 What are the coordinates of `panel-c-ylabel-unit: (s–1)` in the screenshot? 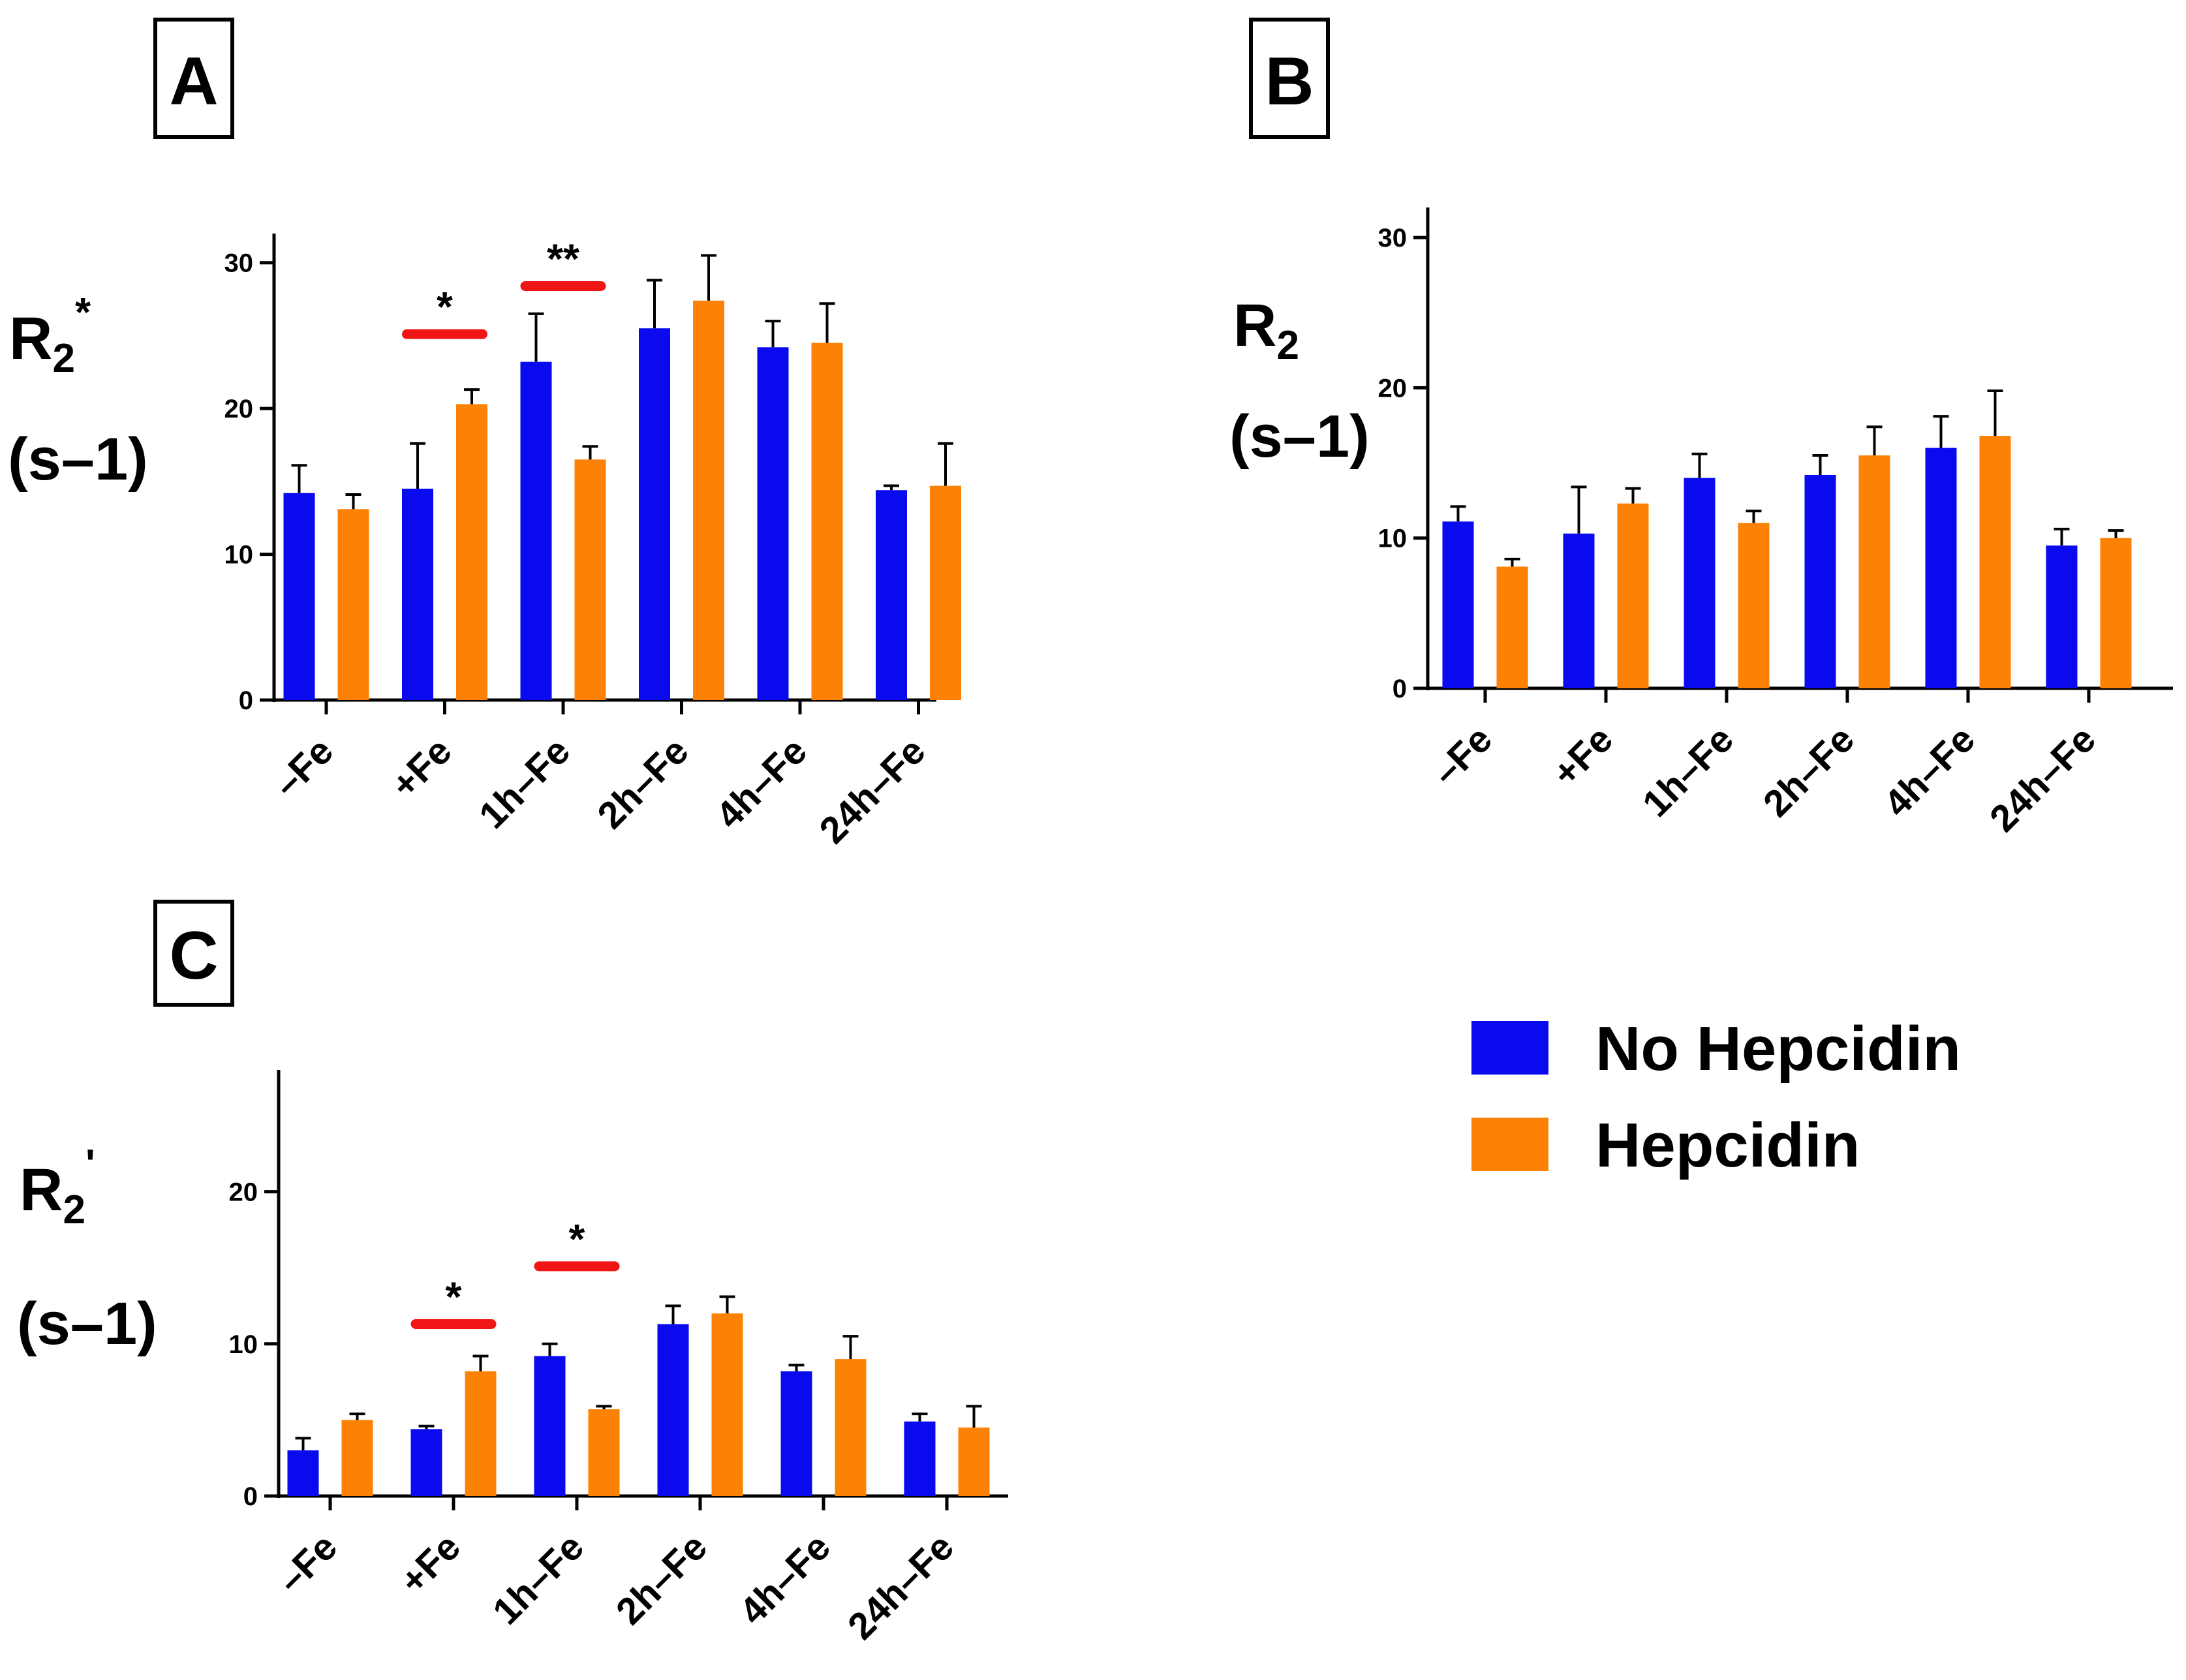 It's located at (87, 1324).